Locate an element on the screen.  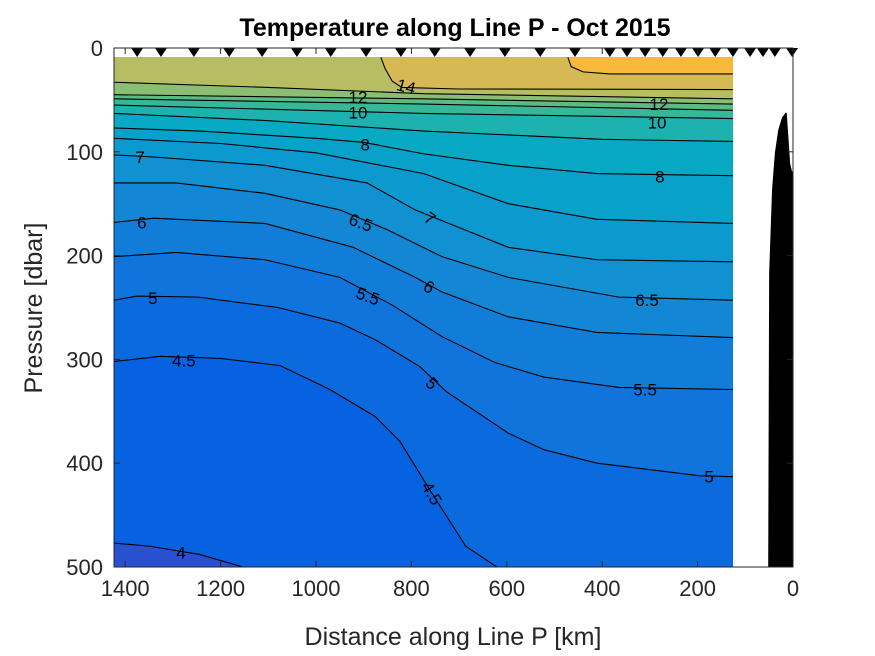
y-tick-label: 0 is located at coordinates (97, 48).